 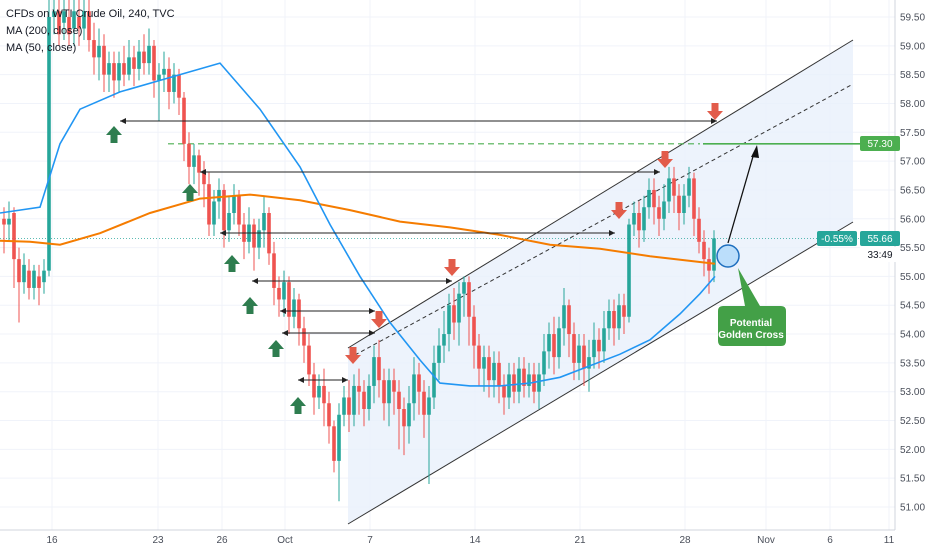 I want to click on callout-bubble, so click(x=752, y=307).